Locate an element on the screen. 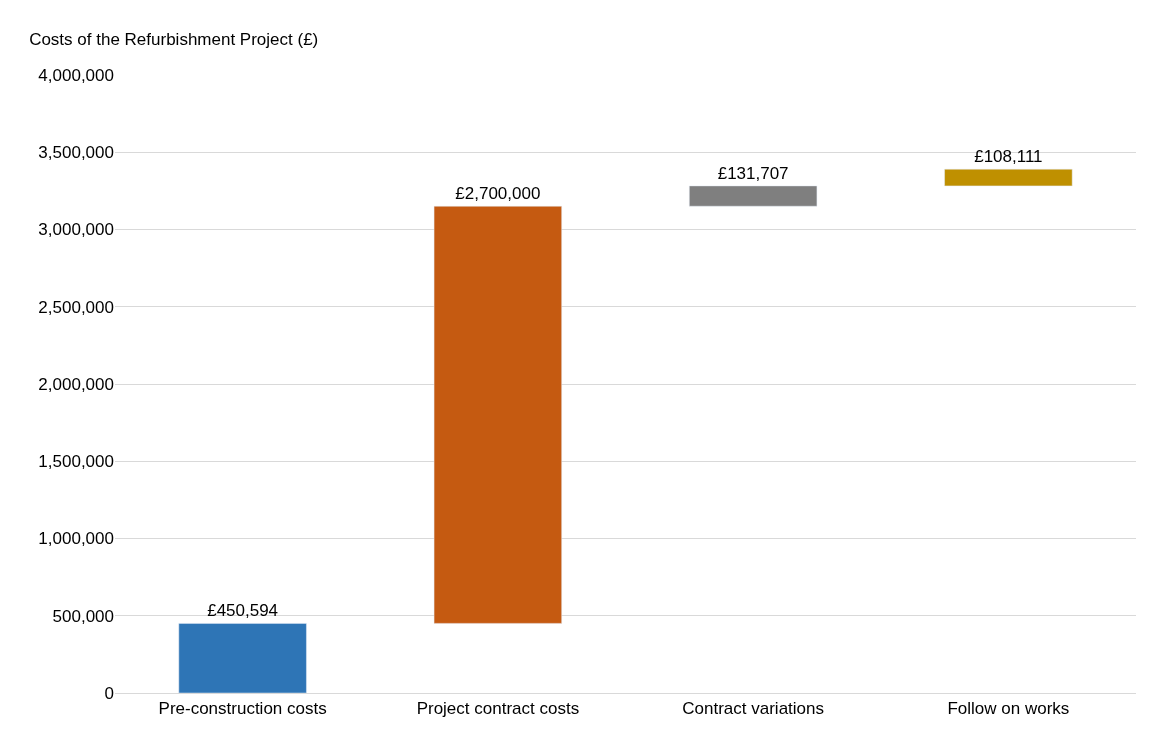 The height and width of the screenshot is (738, 1166). data-label: £450,594 is located at coordinates (243, 611).